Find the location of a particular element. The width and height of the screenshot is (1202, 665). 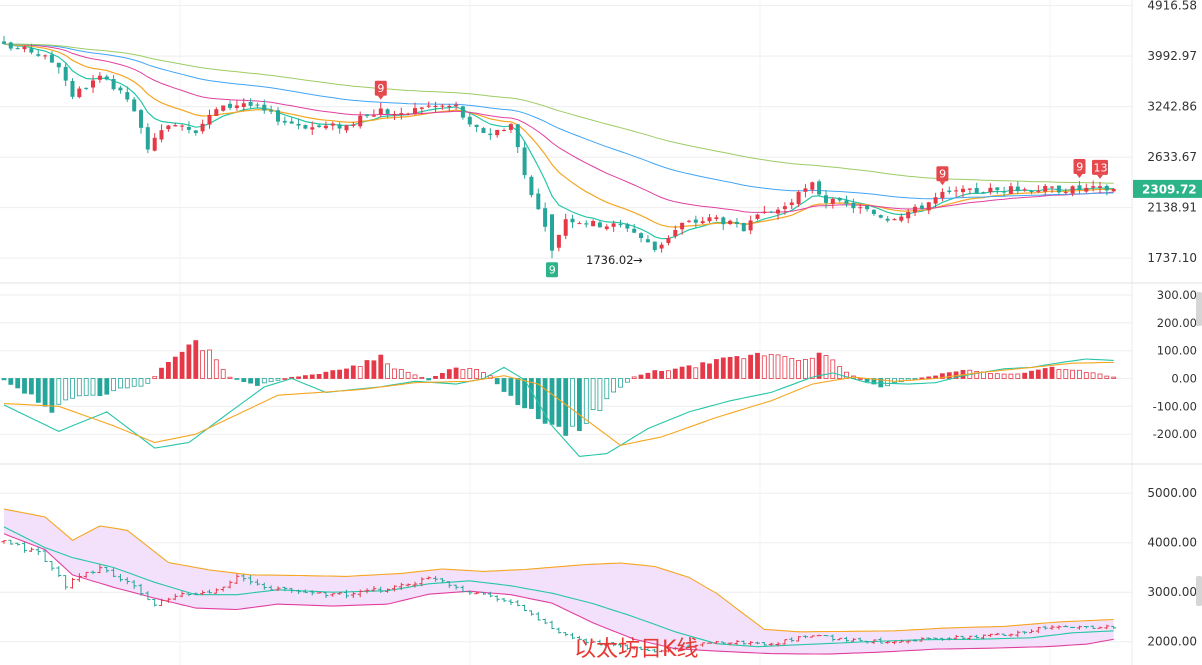

scrollbar-handle is located at coordinates (1199, 309).